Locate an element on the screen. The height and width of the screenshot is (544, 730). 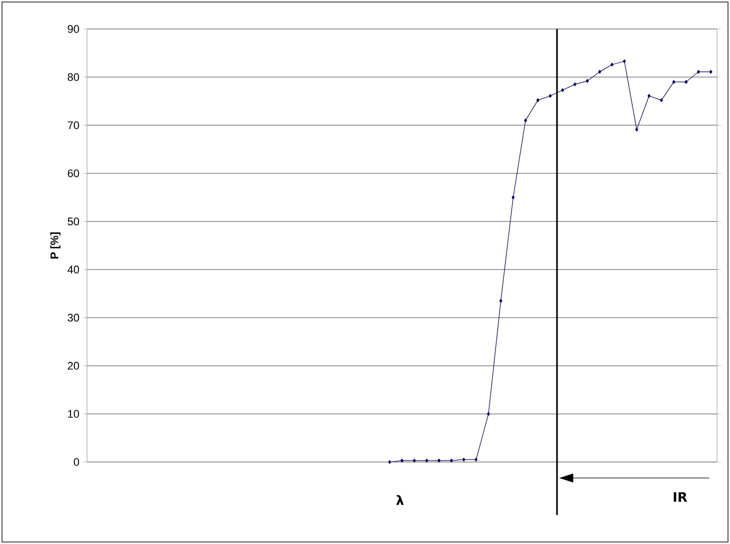
y-tick-label: 40 is located at coordinates (74, 270).